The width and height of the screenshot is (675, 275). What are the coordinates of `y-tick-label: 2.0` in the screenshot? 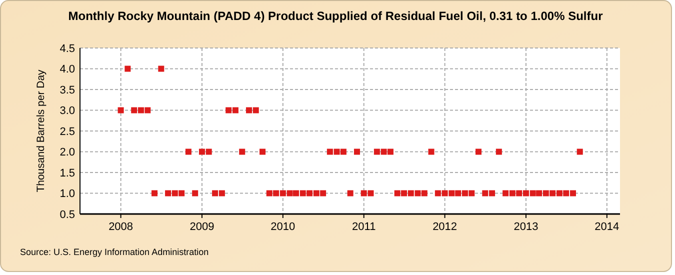 It's located at (67, 152).